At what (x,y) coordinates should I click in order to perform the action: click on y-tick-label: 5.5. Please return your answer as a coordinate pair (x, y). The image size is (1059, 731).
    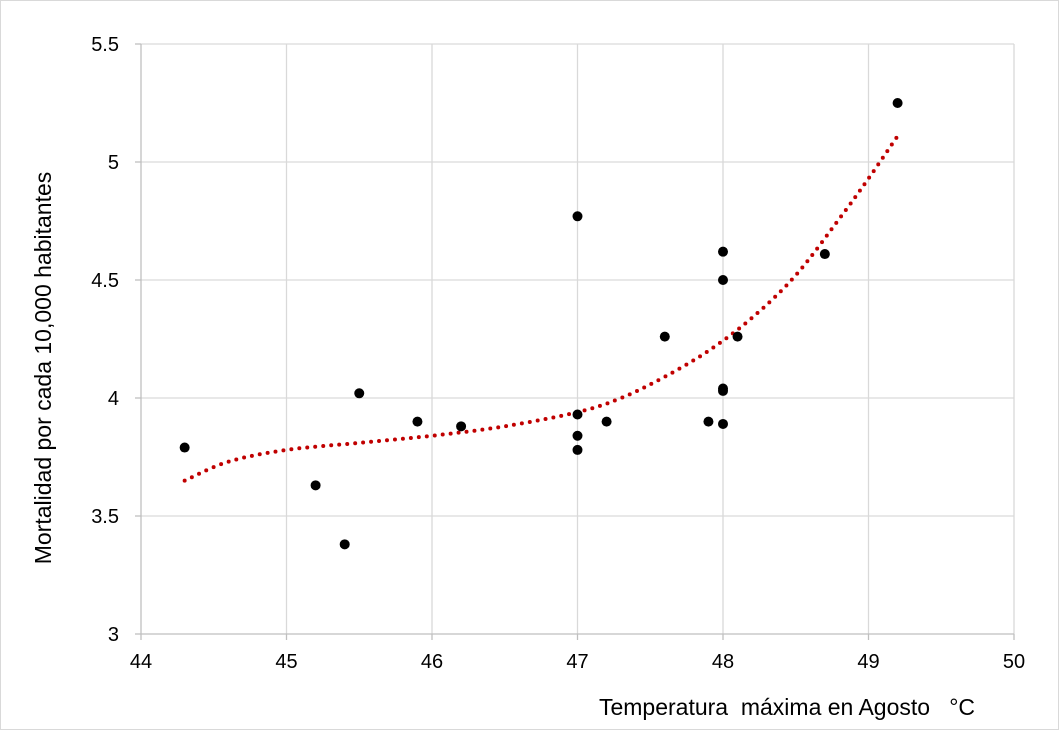
    Looking at the image, I should click on (105, 45).